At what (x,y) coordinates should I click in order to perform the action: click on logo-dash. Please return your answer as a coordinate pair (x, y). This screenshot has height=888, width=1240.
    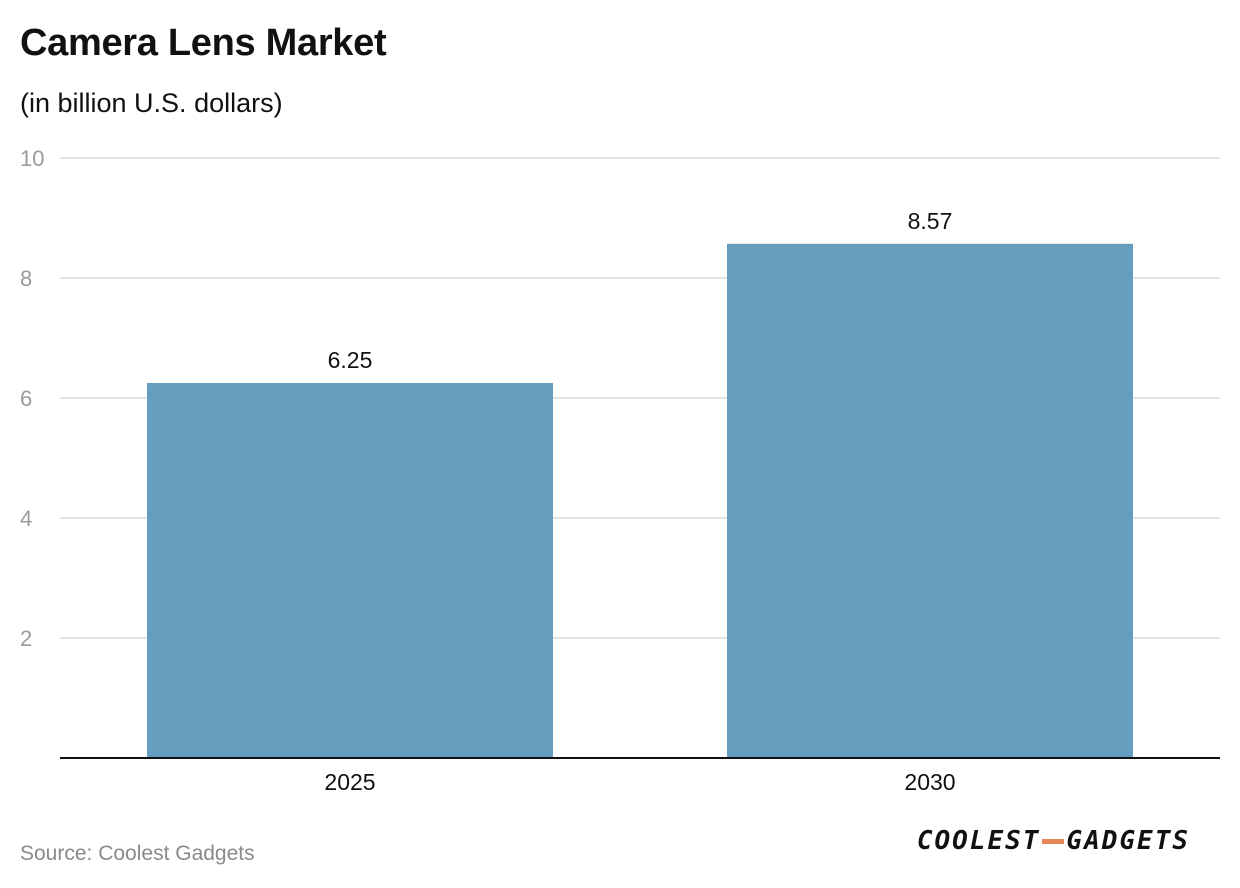
    Looking at the image, I should click on (1053, 841).